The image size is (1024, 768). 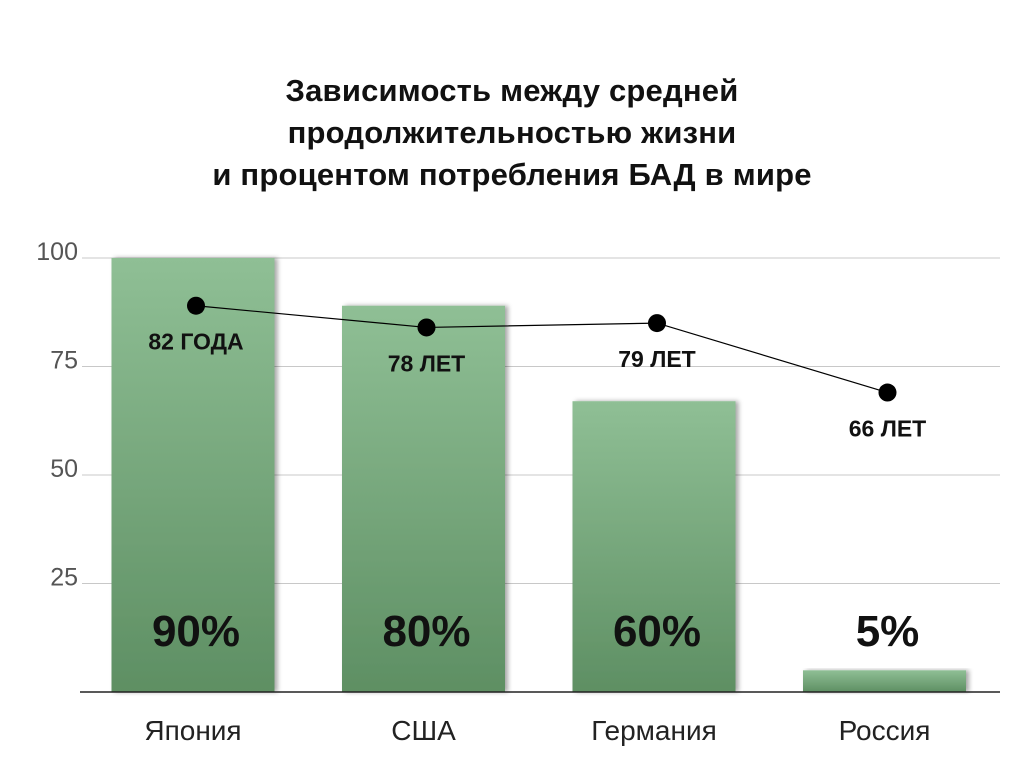 What do you see at coordinates (512, 174) in the screenshot?
I see `chart-title-line-3: и процентом потребления БАД в мире` at bounding box center [512, 174].